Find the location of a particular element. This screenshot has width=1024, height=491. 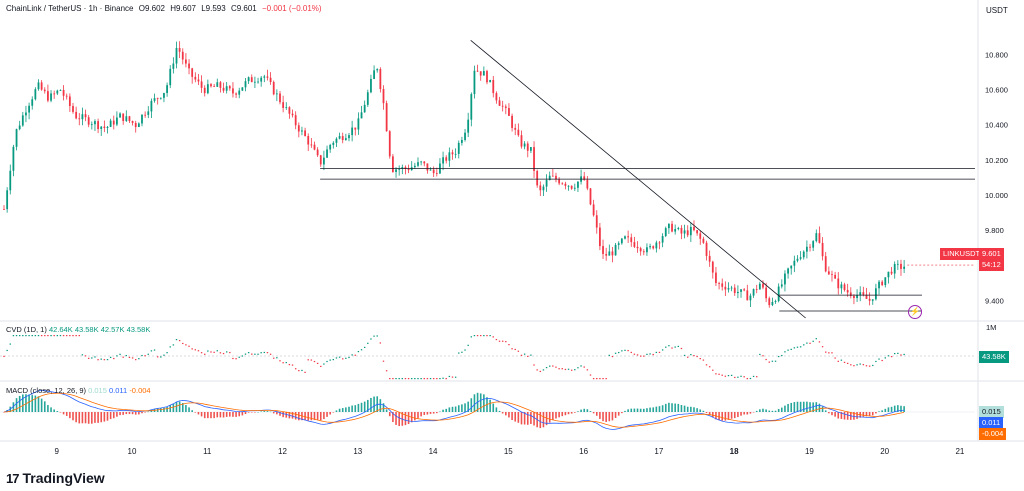

tradingview-logo: 17 TradingView is located at coordinates (55, 478).